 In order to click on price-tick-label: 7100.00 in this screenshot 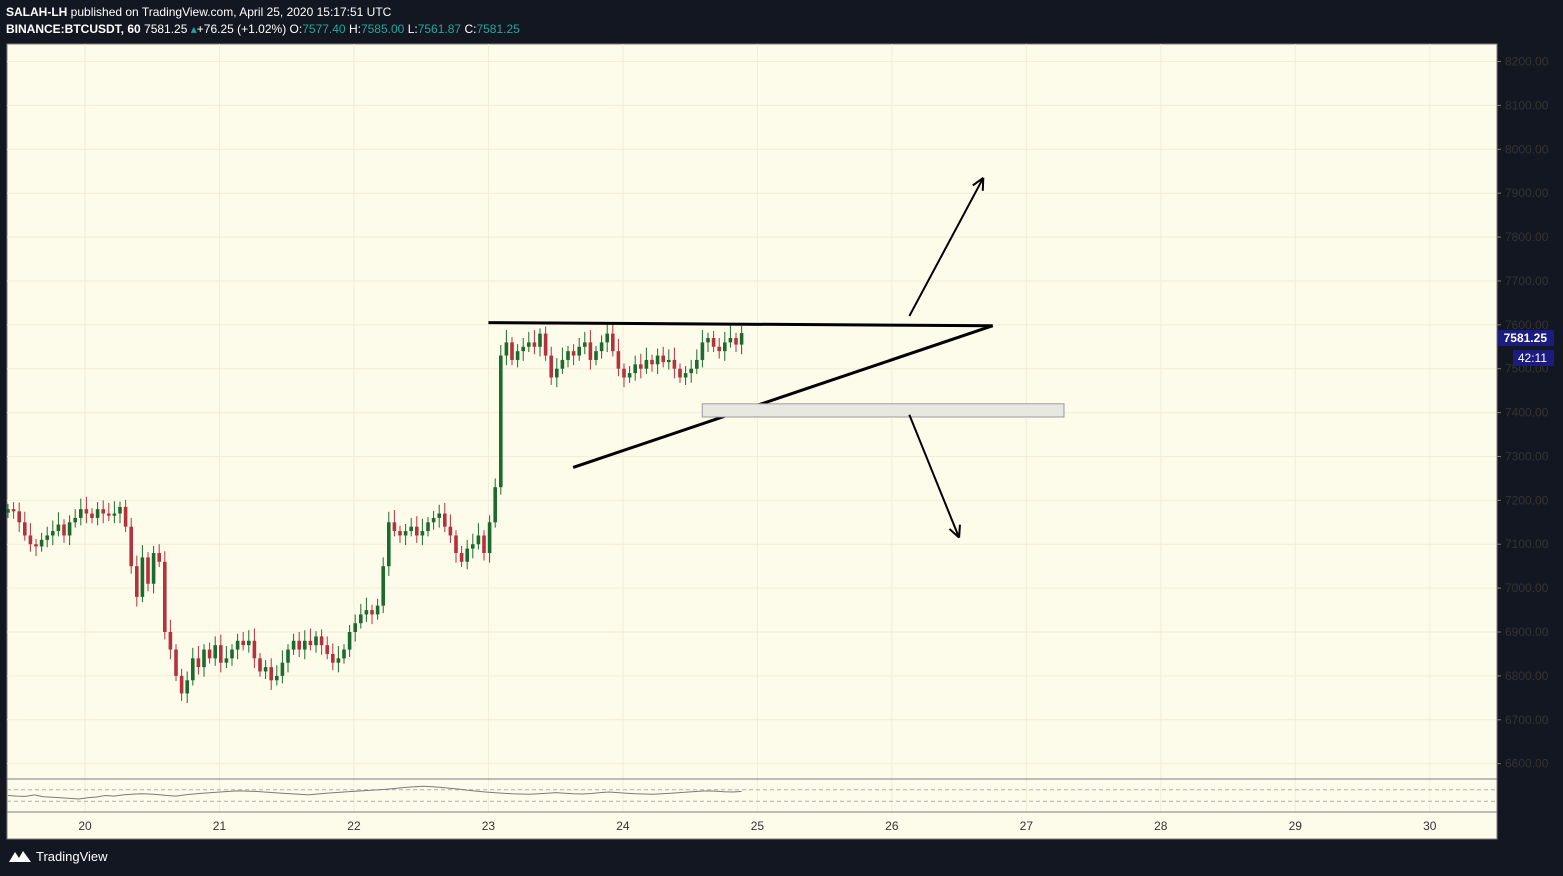, I will do `click(1527, 544)`.